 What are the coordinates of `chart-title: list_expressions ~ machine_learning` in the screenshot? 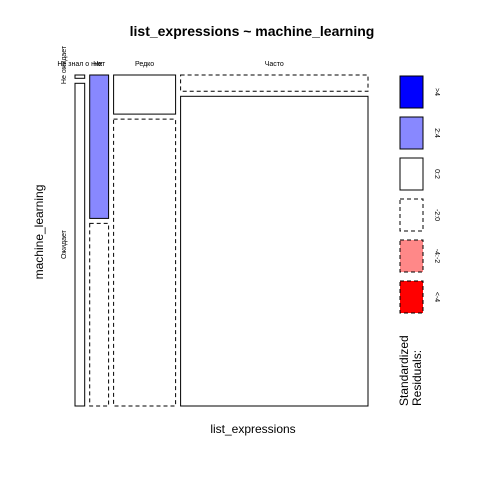 It's located at (252, 31).